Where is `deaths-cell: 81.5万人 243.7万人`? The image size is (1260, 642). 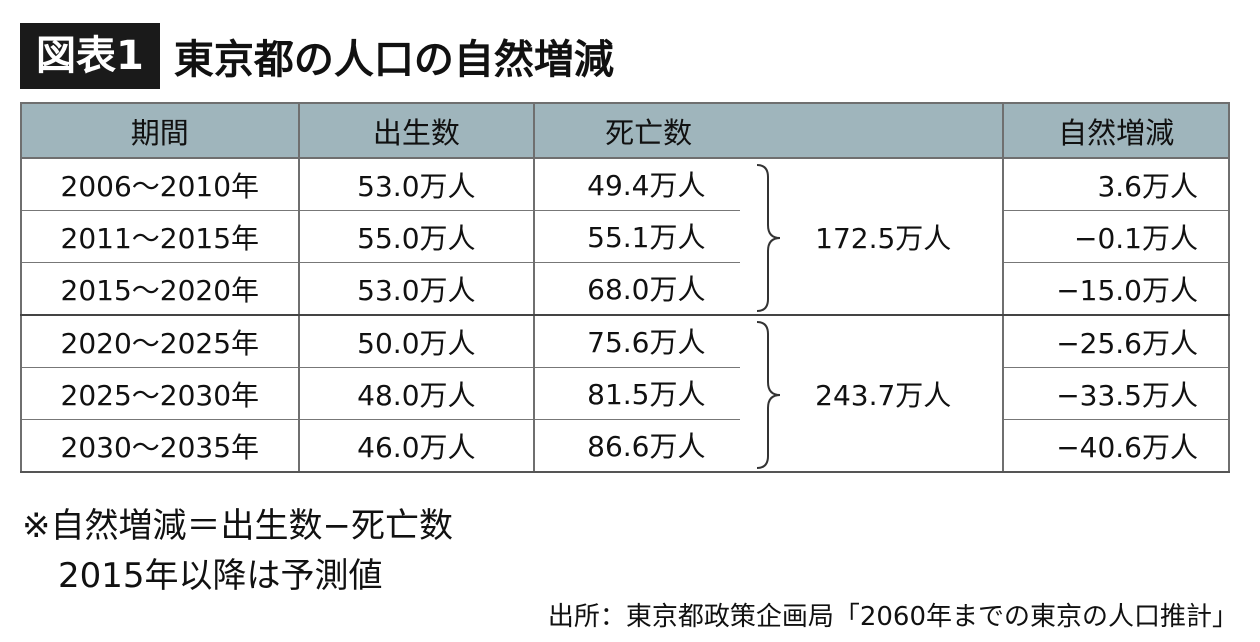
deaths-cell: 81.5万人 243.7万人 is located at coordinates (769, 393).